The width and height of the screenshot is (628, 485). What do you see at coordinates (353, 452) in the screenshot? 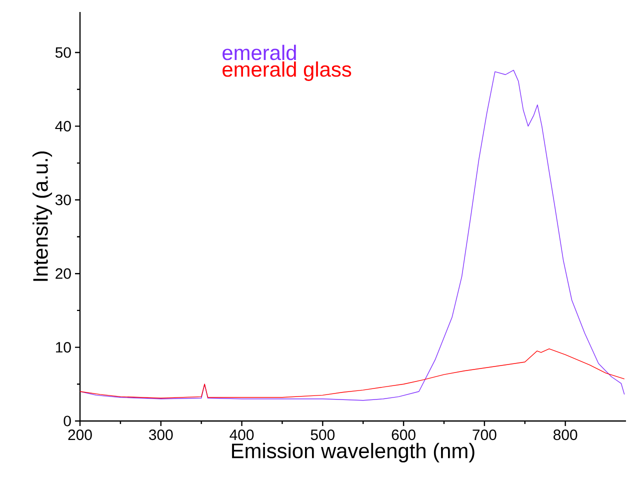
I see `x-axis-title: Emission wavelength (nm)` at bounding box center [353, 452].